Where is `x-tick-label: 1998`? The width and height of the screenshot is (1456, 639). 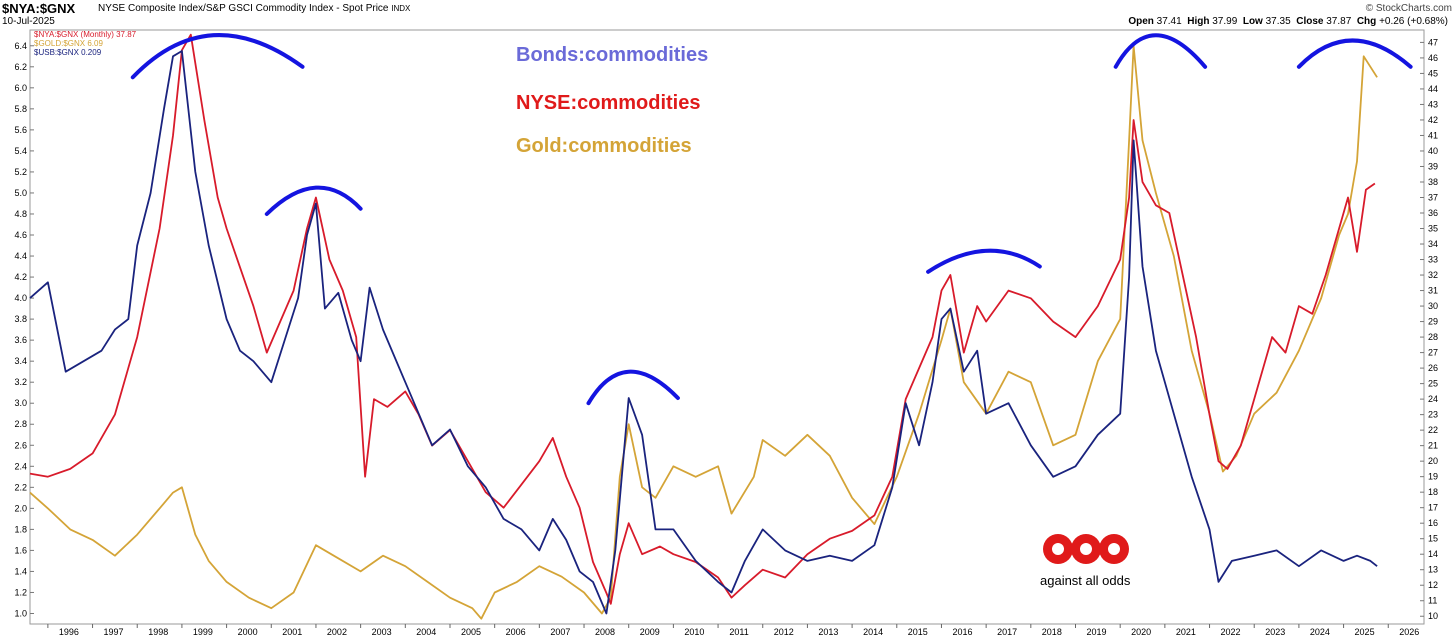 x-tick-label: 1998 is located at coordinates (158, 632).